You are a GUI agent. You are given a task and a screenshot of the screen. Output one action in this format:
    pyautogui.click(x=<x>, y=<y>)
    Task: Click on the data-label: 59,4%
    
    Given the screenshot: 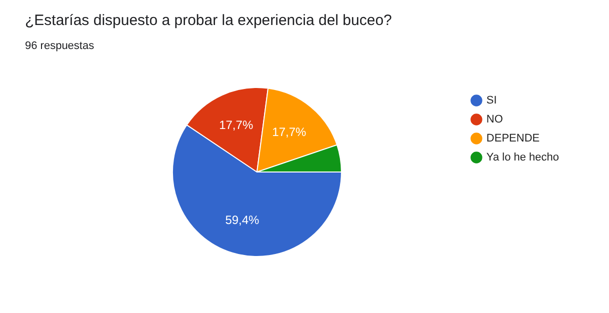 What is the action you would take?
    pyautogui.click(x=242, y=219)
    